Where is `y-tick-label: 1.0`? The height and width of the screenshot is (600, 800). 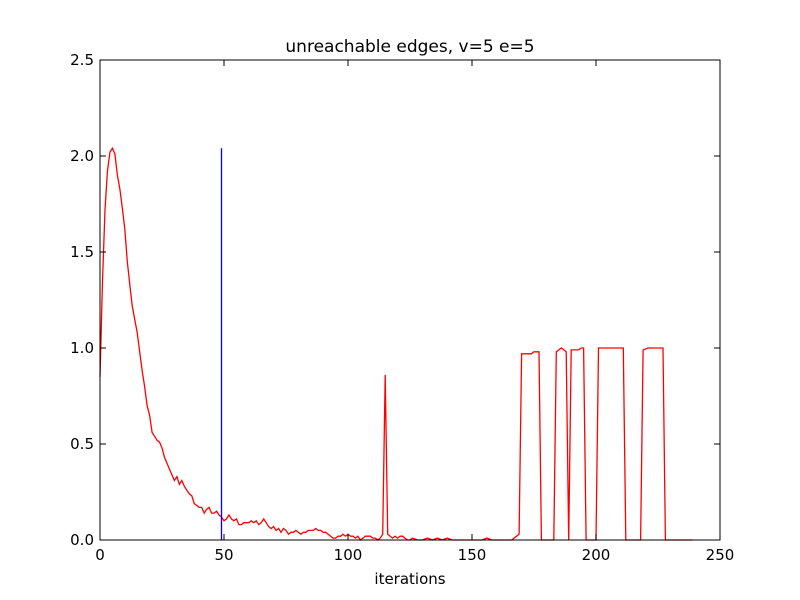
y-tick-label: 1.0 is located at coordinates (82, 348).